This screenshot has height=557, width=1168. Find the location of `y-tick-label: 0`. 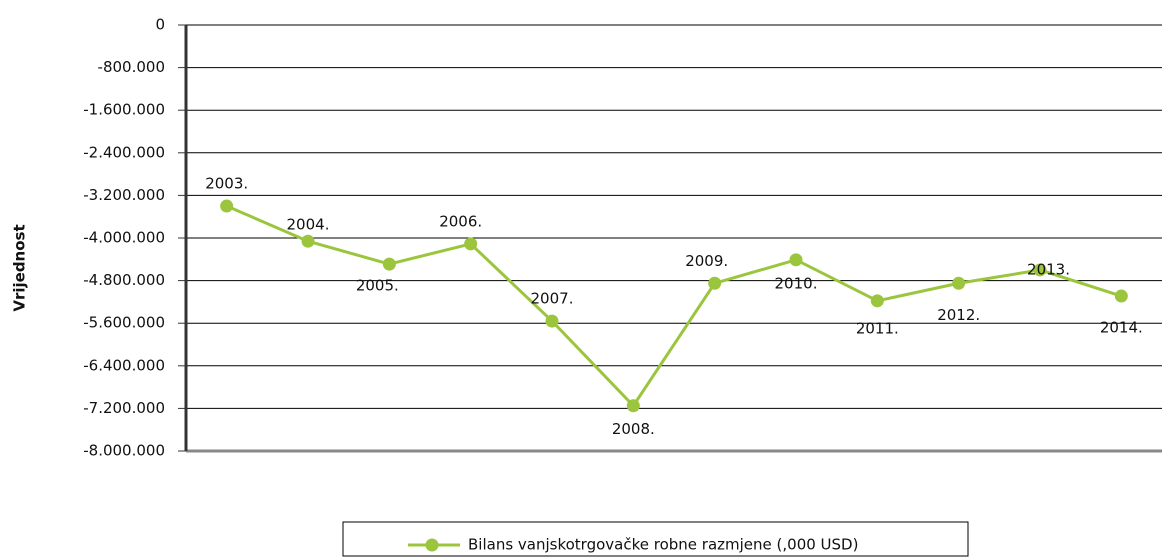

y-tick-label: 0 is located at coordinates (160, 25).